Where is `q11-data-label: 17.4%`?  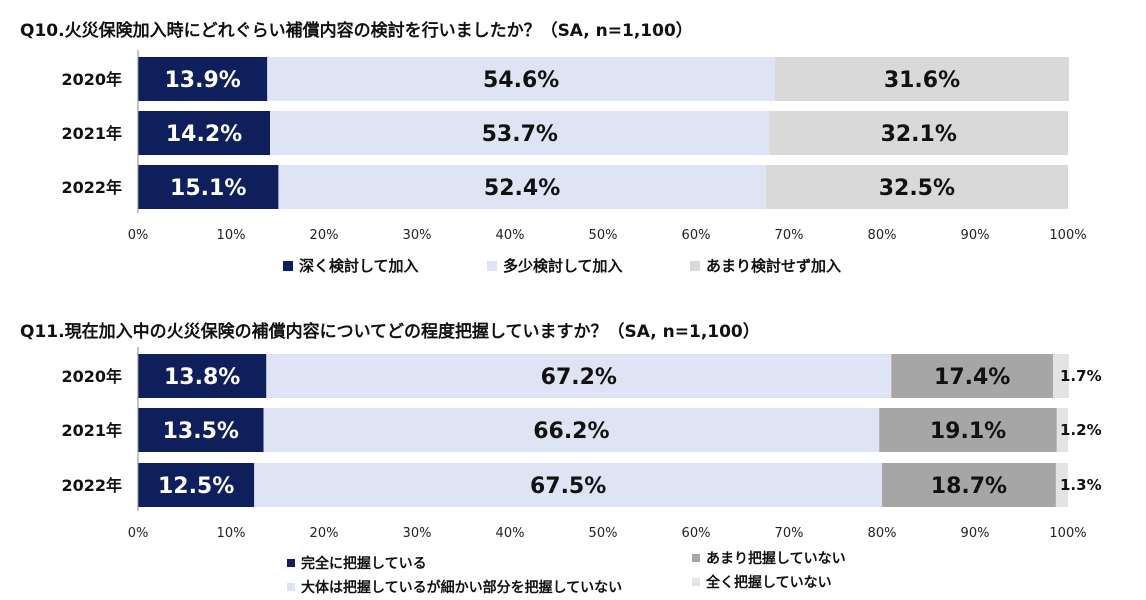
q11-data-label: 17.4% is located at coordinates (972, 377).